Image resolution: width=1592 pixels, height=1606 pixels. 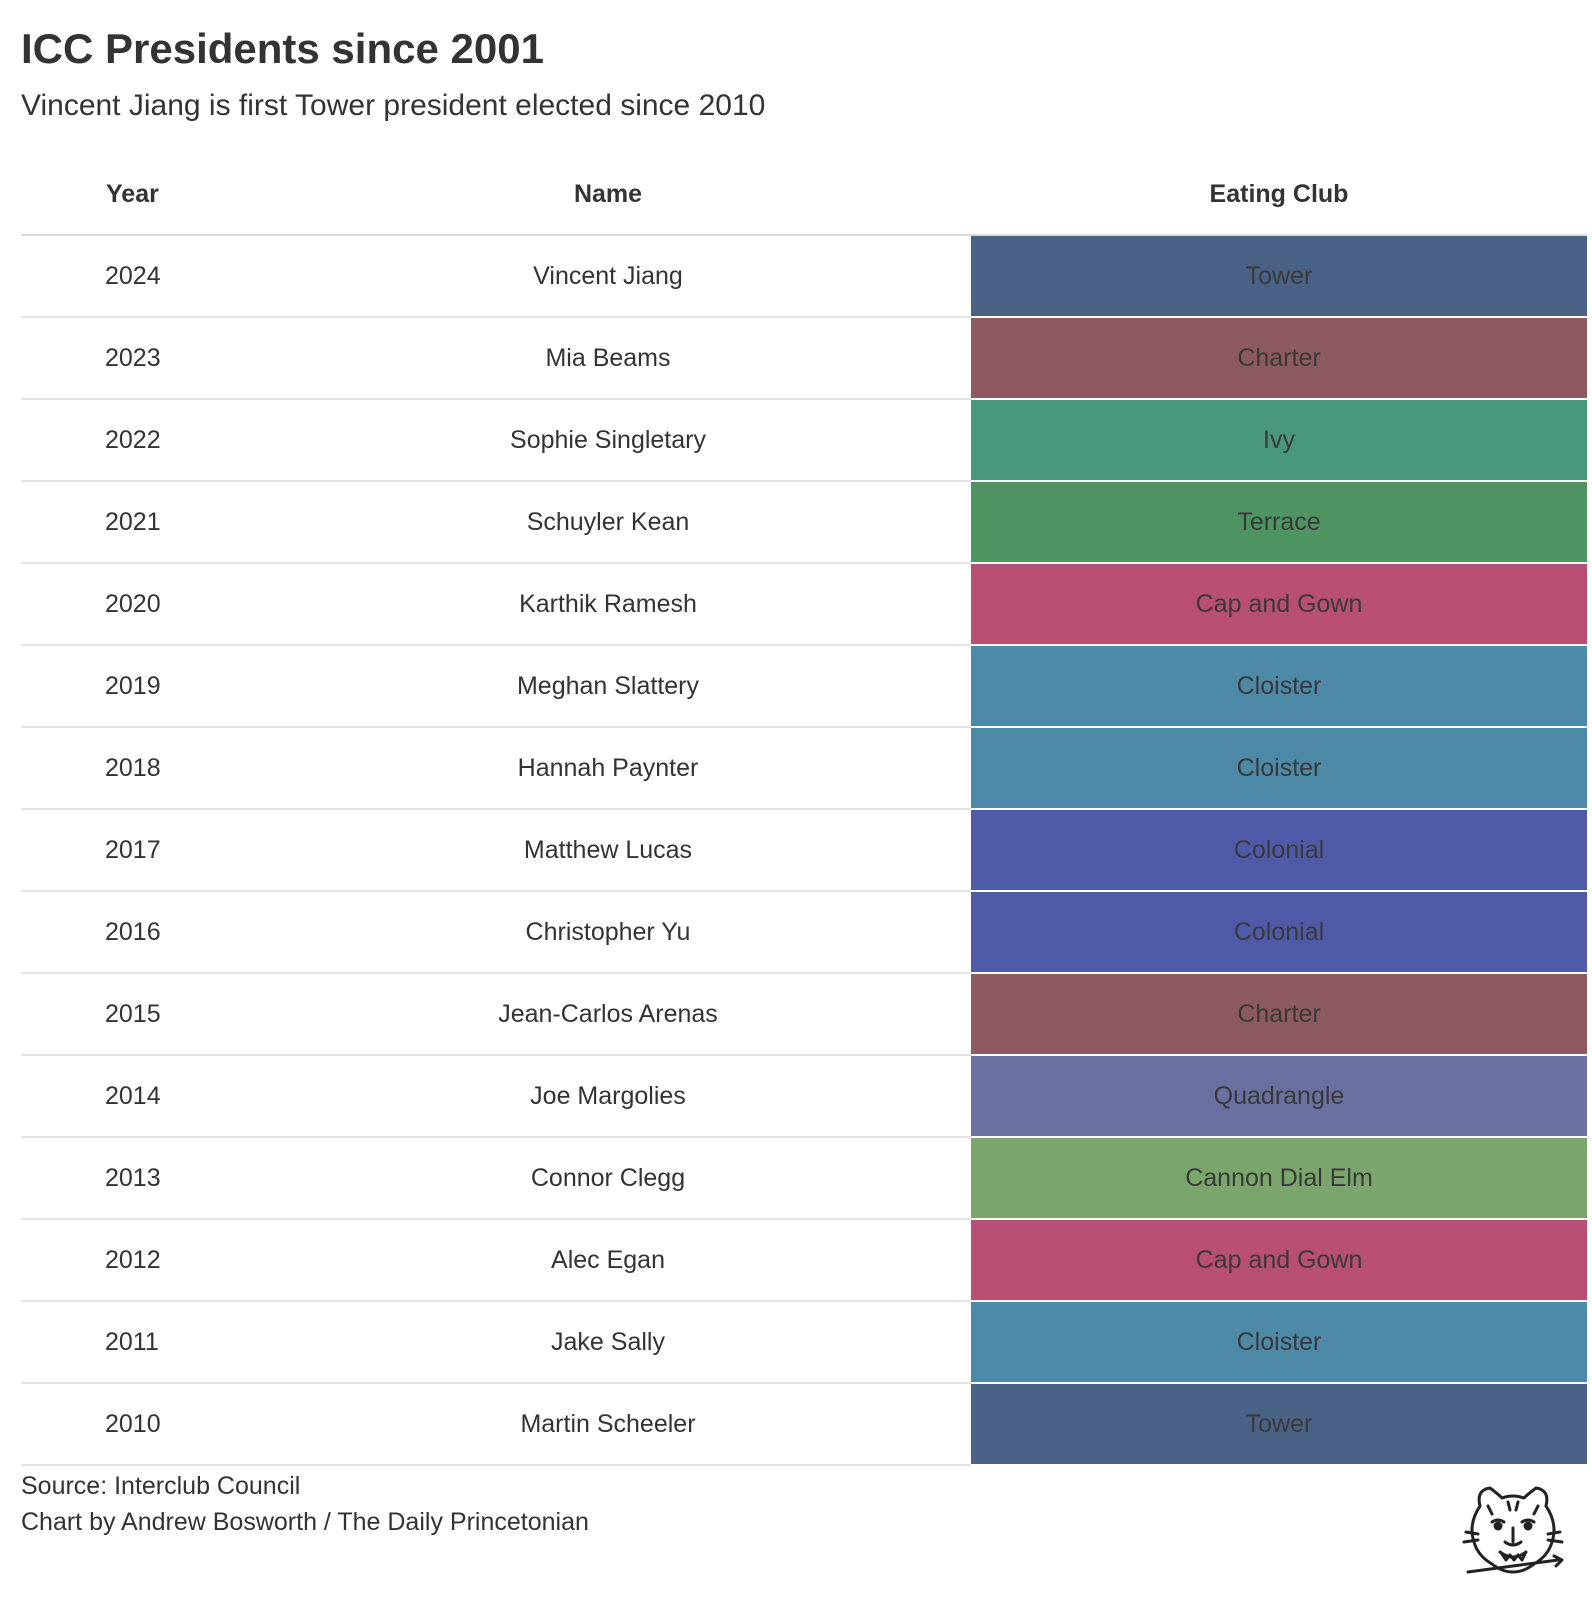 What do you see at coordinates (608, 522) in the screenshot?
I see `name-cell: Schuyler Kean` at bounding box center [608, 522].